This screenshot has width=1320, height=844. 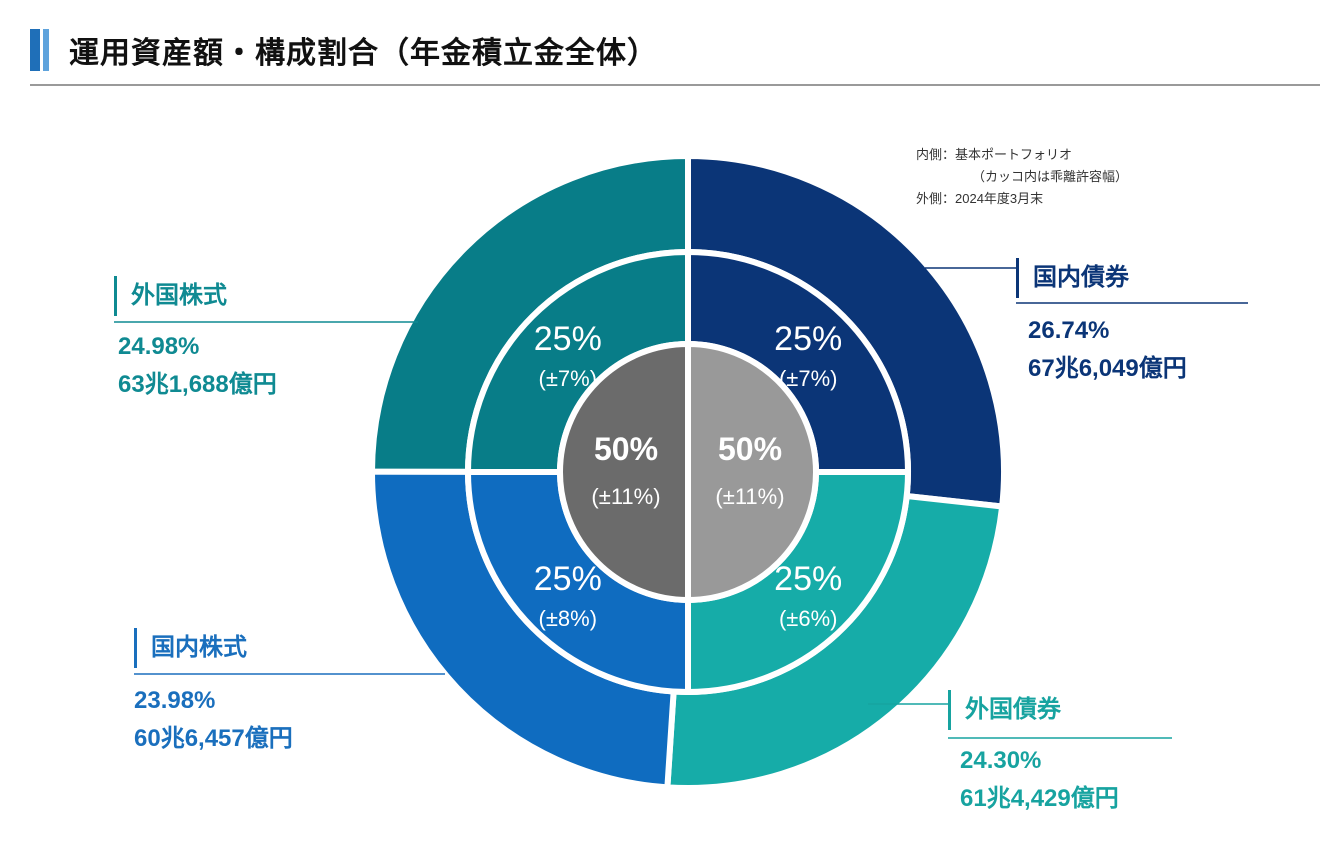 I want to click on legend-values-foreign-bonds: 24.30% 61兆4,429億円, so click(x=1039, y=780).